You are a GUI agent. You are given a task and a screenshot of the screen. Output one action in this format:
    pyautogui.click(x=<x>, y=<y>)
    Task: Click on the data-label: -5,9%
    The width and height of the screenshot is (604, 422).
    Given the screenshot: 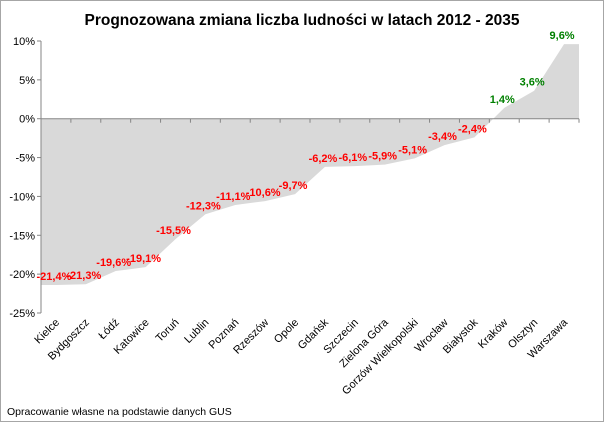 What is the action you would take?
    pyautogui.click(x=382, y=157)
    